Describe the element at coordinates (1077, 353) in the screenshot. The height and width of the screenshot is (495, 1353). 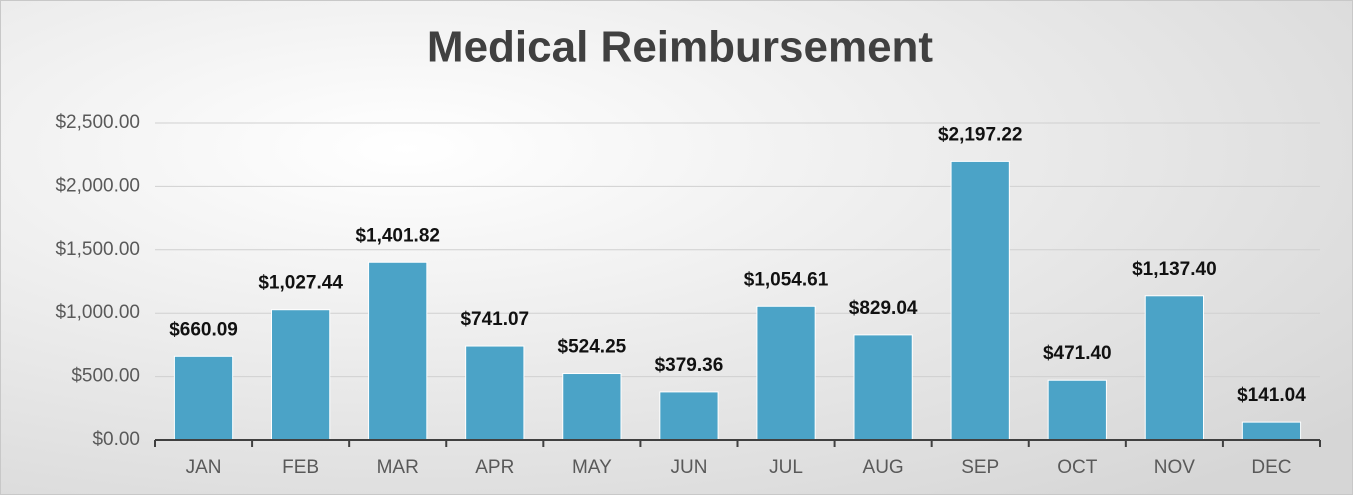
I see `data-label: $471.40` at that location.